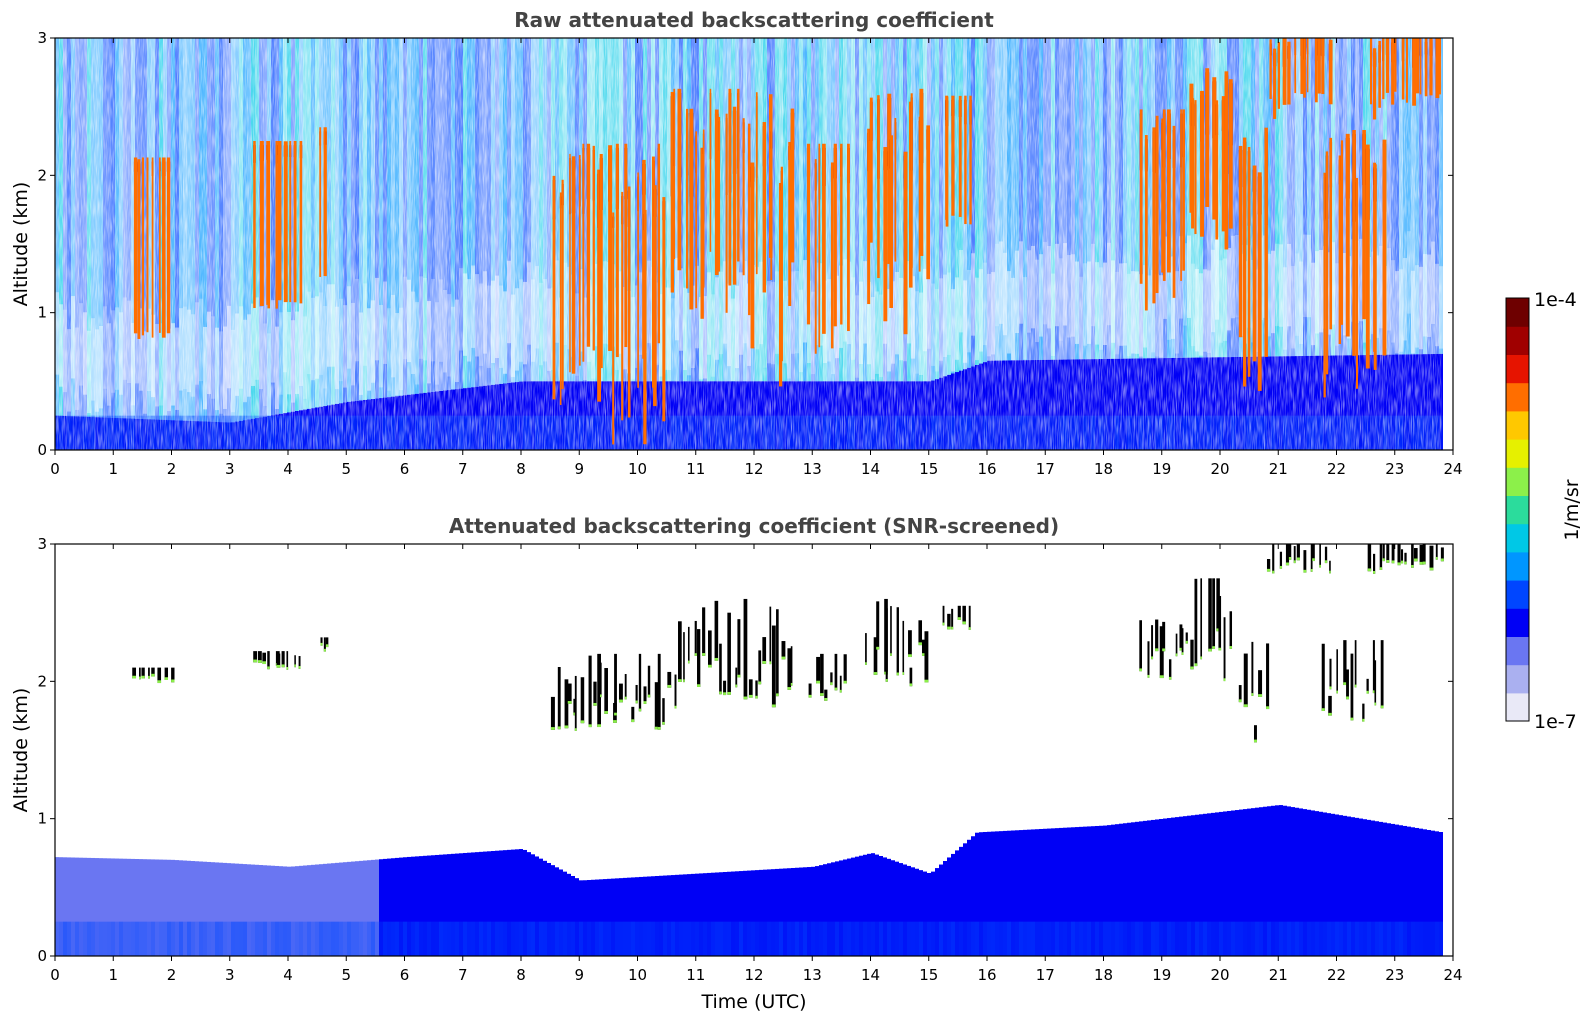 The width and height of the screenshot is (1595, 1020). I want to click on x-tick-label: 0, so click(55, 975).